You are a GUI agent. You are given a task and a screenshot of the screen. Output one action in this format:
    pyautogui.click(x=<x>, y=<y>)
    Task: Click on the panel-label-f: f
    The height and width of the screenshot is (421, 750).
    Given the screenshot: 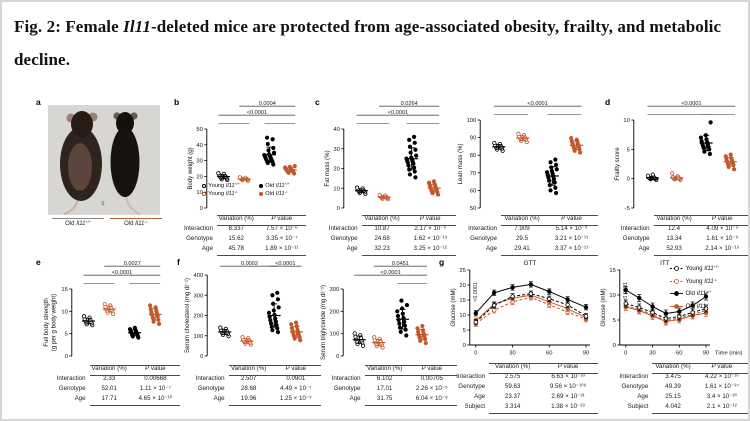 What is the action you would take?
    pyautogui.click(x=178, y=262)
    